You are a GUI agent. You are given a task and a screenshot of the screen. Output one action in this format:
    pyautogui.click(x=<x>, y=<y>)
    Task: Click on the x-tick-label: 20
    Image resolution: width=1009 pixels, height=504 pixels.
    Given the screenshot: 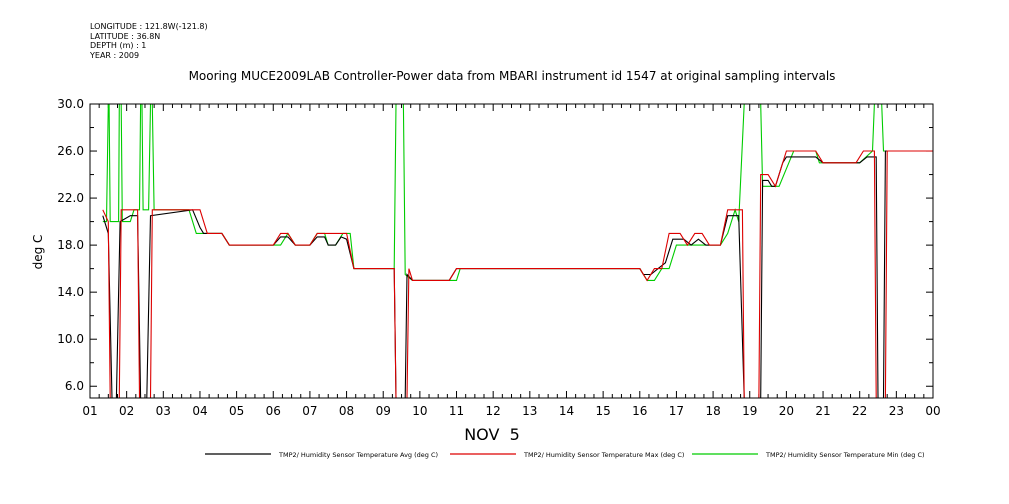 What is the action you would take?
    pyautogui.click(x=786, y=411)
    